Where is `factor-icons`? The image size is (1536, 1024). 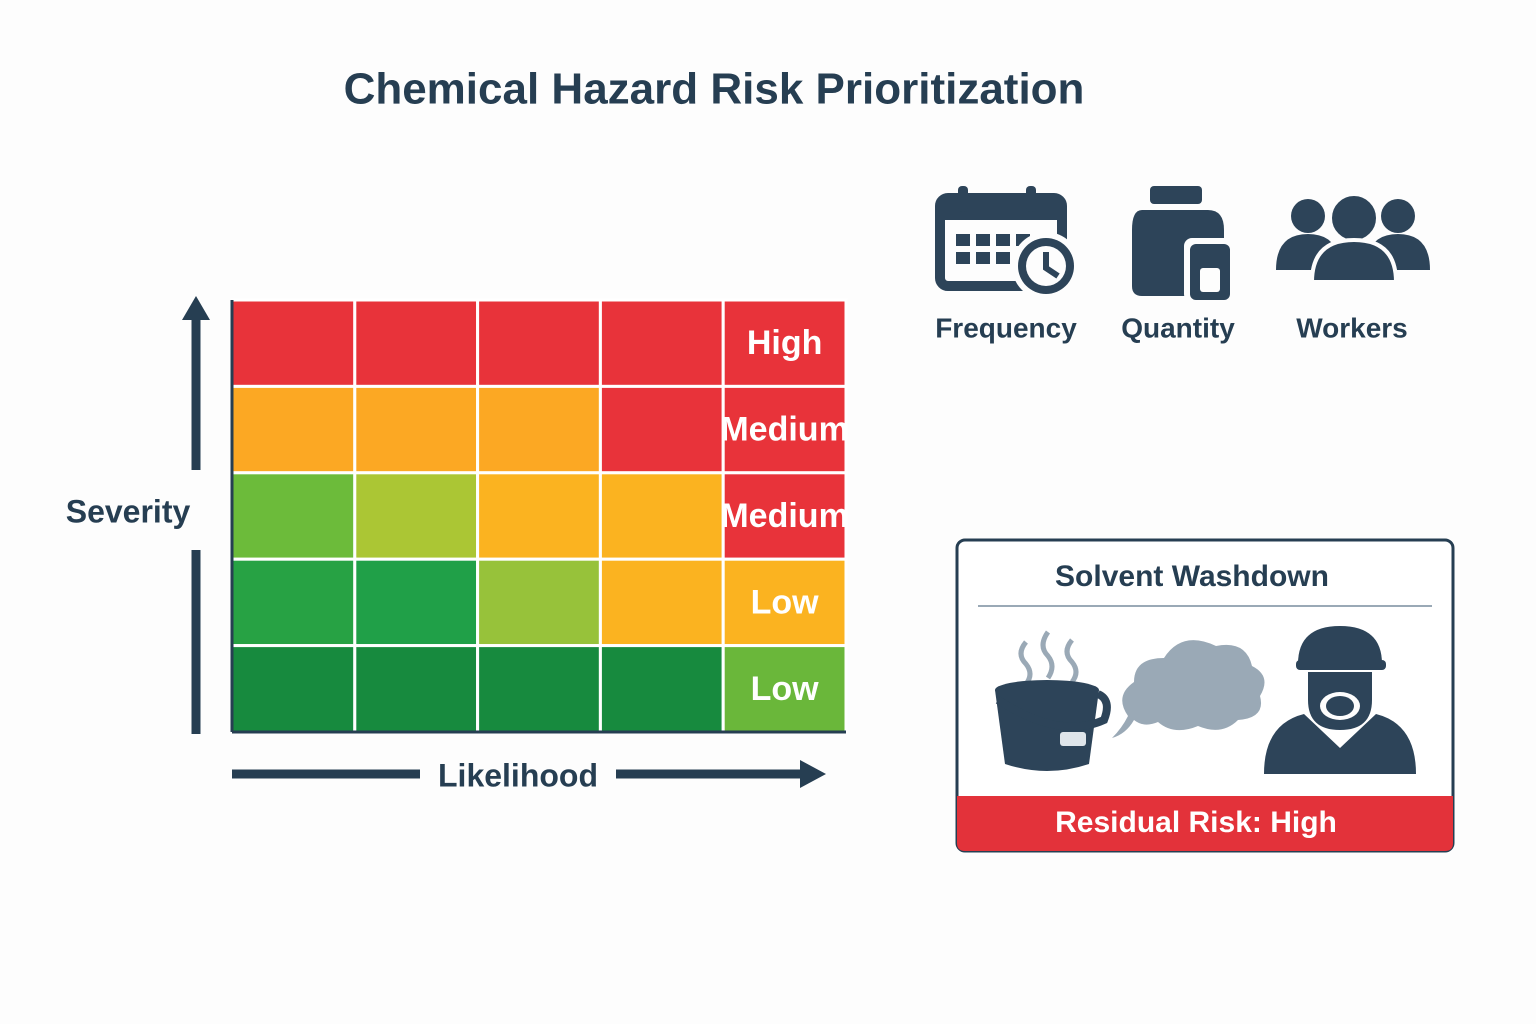
factor-icons is located at coordinates (1182, 244).